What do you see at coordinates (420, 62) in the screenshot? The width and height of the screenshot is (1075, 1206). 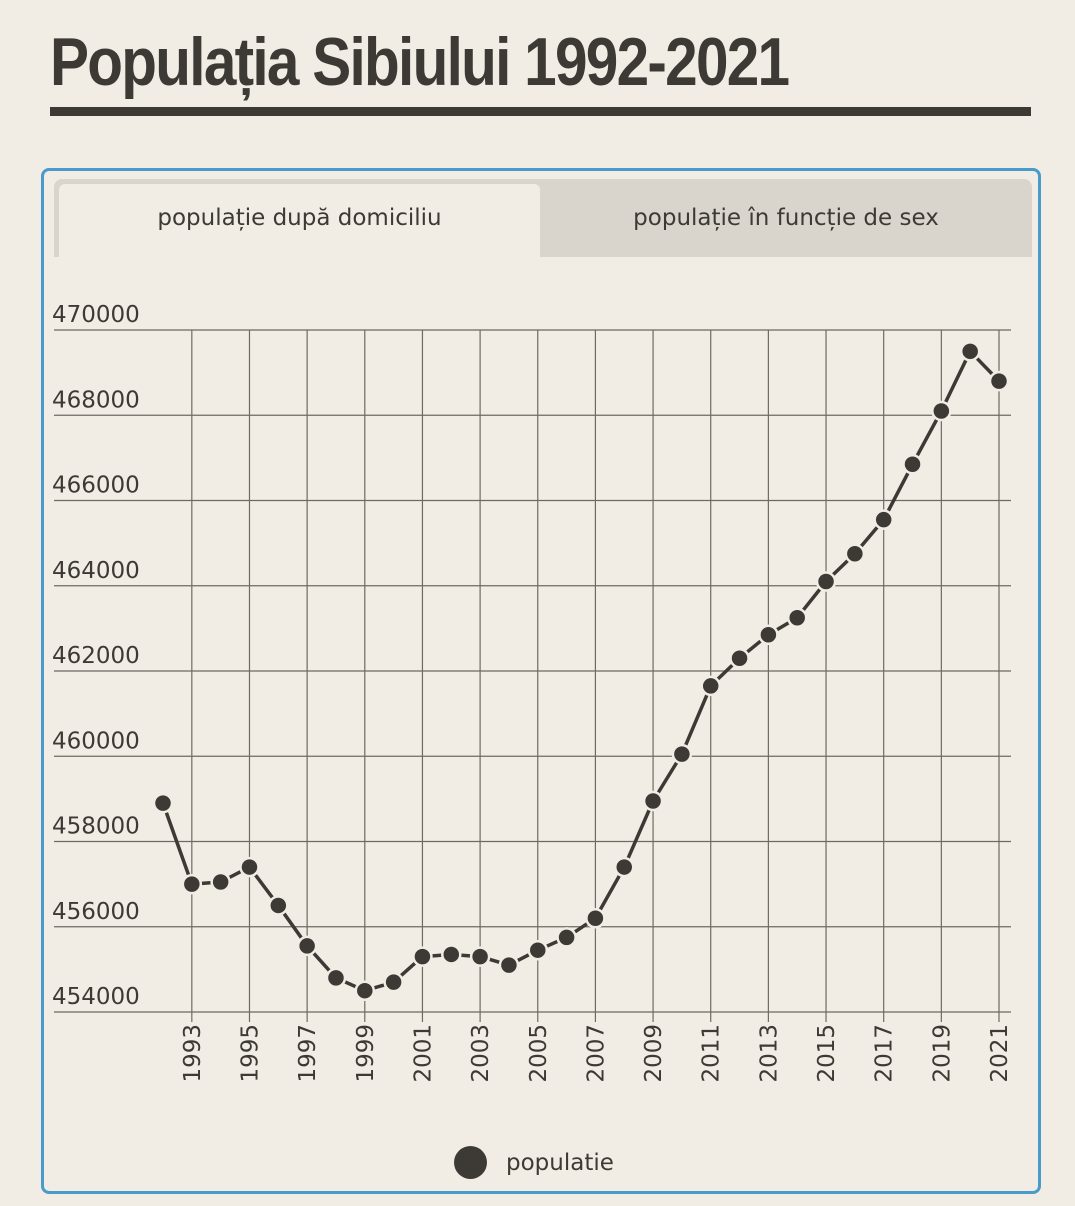 I see `page-title: Populația Sibiului 1992-2021` at bounding box center [420, 62].